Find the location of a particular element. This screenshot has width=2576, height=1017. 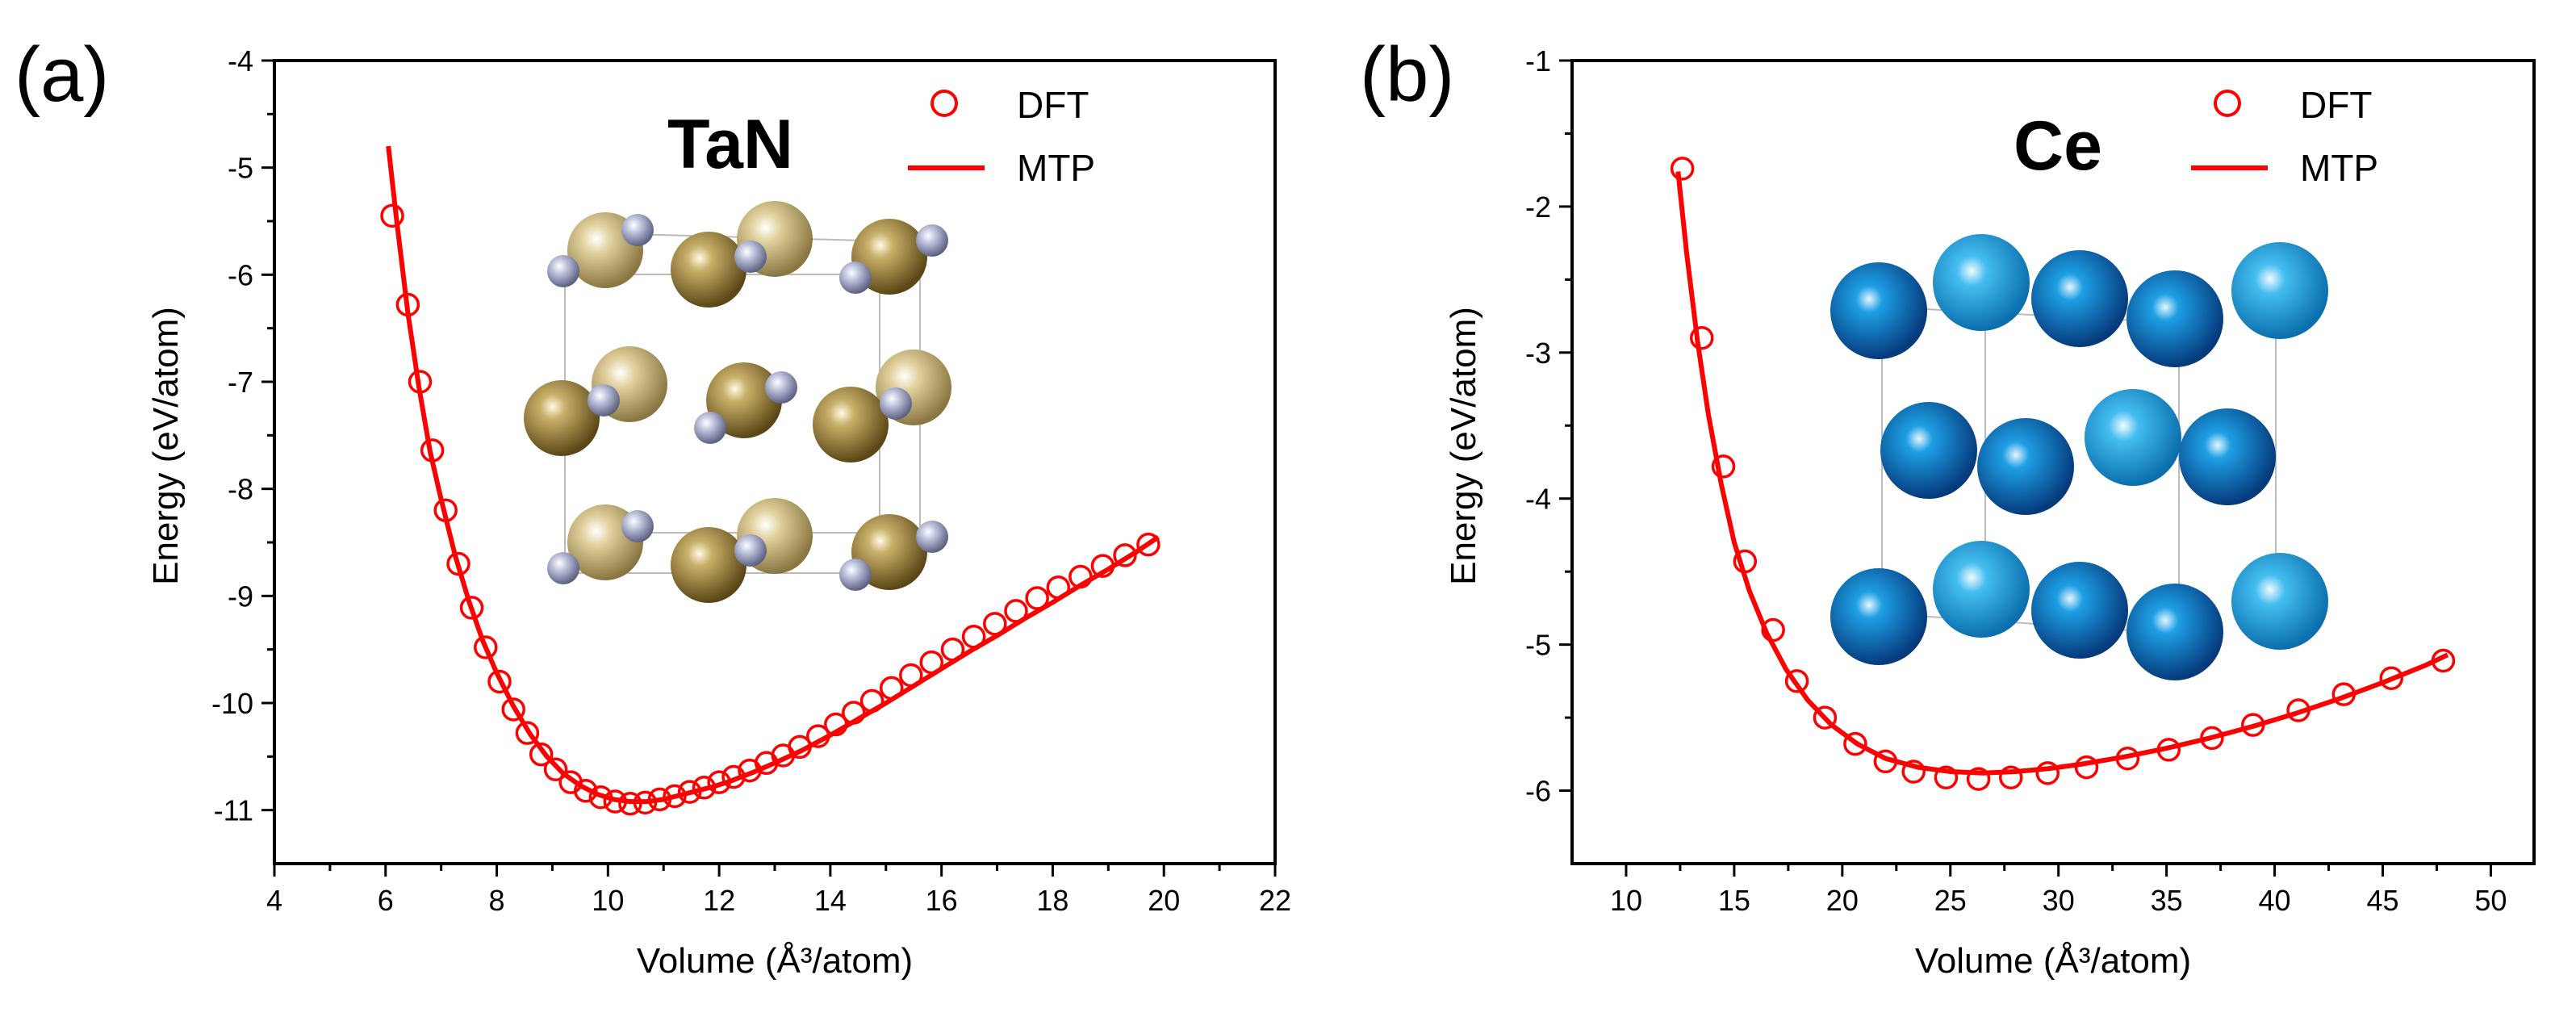

y-tick-label: -10 is located at coordinates (232, 703).